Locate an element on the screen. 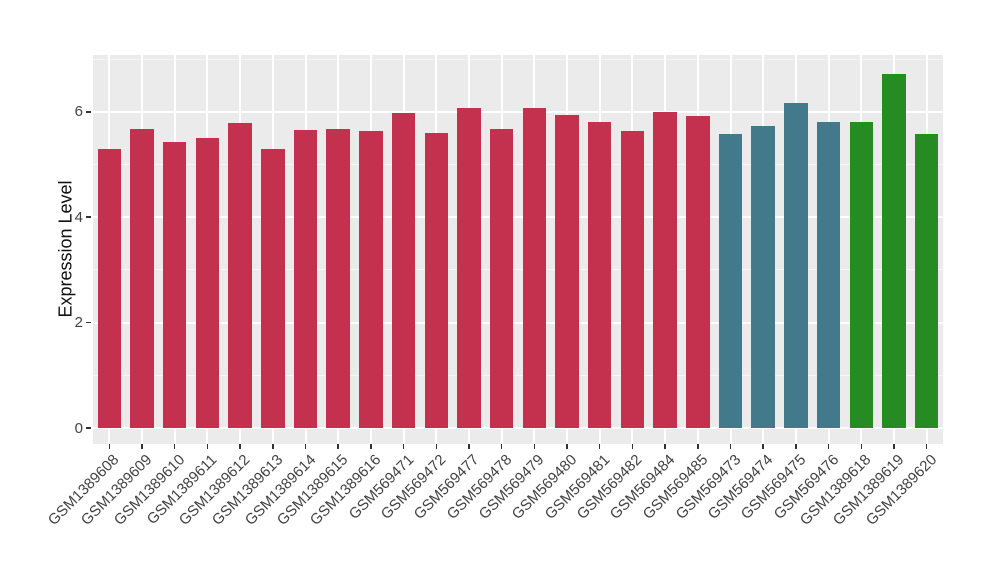 This screenshot has height=580, width=1000. bar-GSM1389619 is located at coordinates (894, 250).